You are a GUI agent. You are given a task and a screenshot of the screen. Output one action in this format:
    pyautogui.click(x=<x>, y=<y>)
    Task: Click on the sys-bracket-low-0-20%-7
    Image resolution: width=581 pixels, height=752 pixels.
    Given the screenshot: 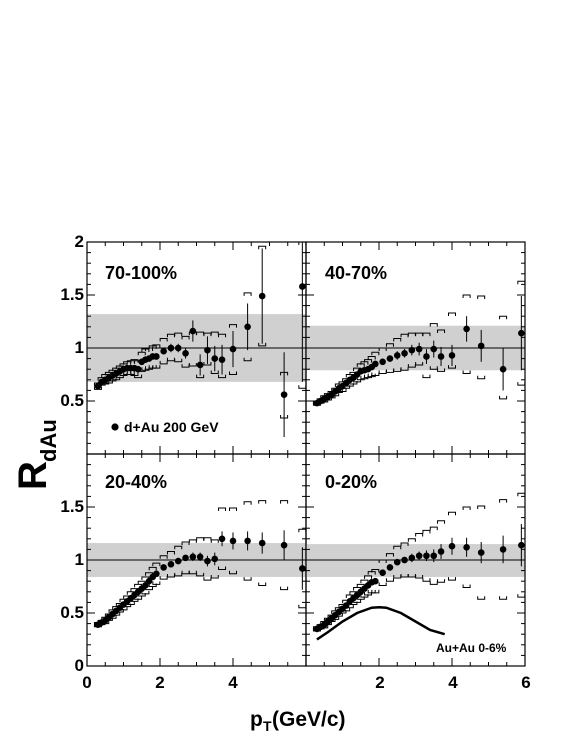 What is the action you would take?
    pyautogui.click(x=342, y=612)
    